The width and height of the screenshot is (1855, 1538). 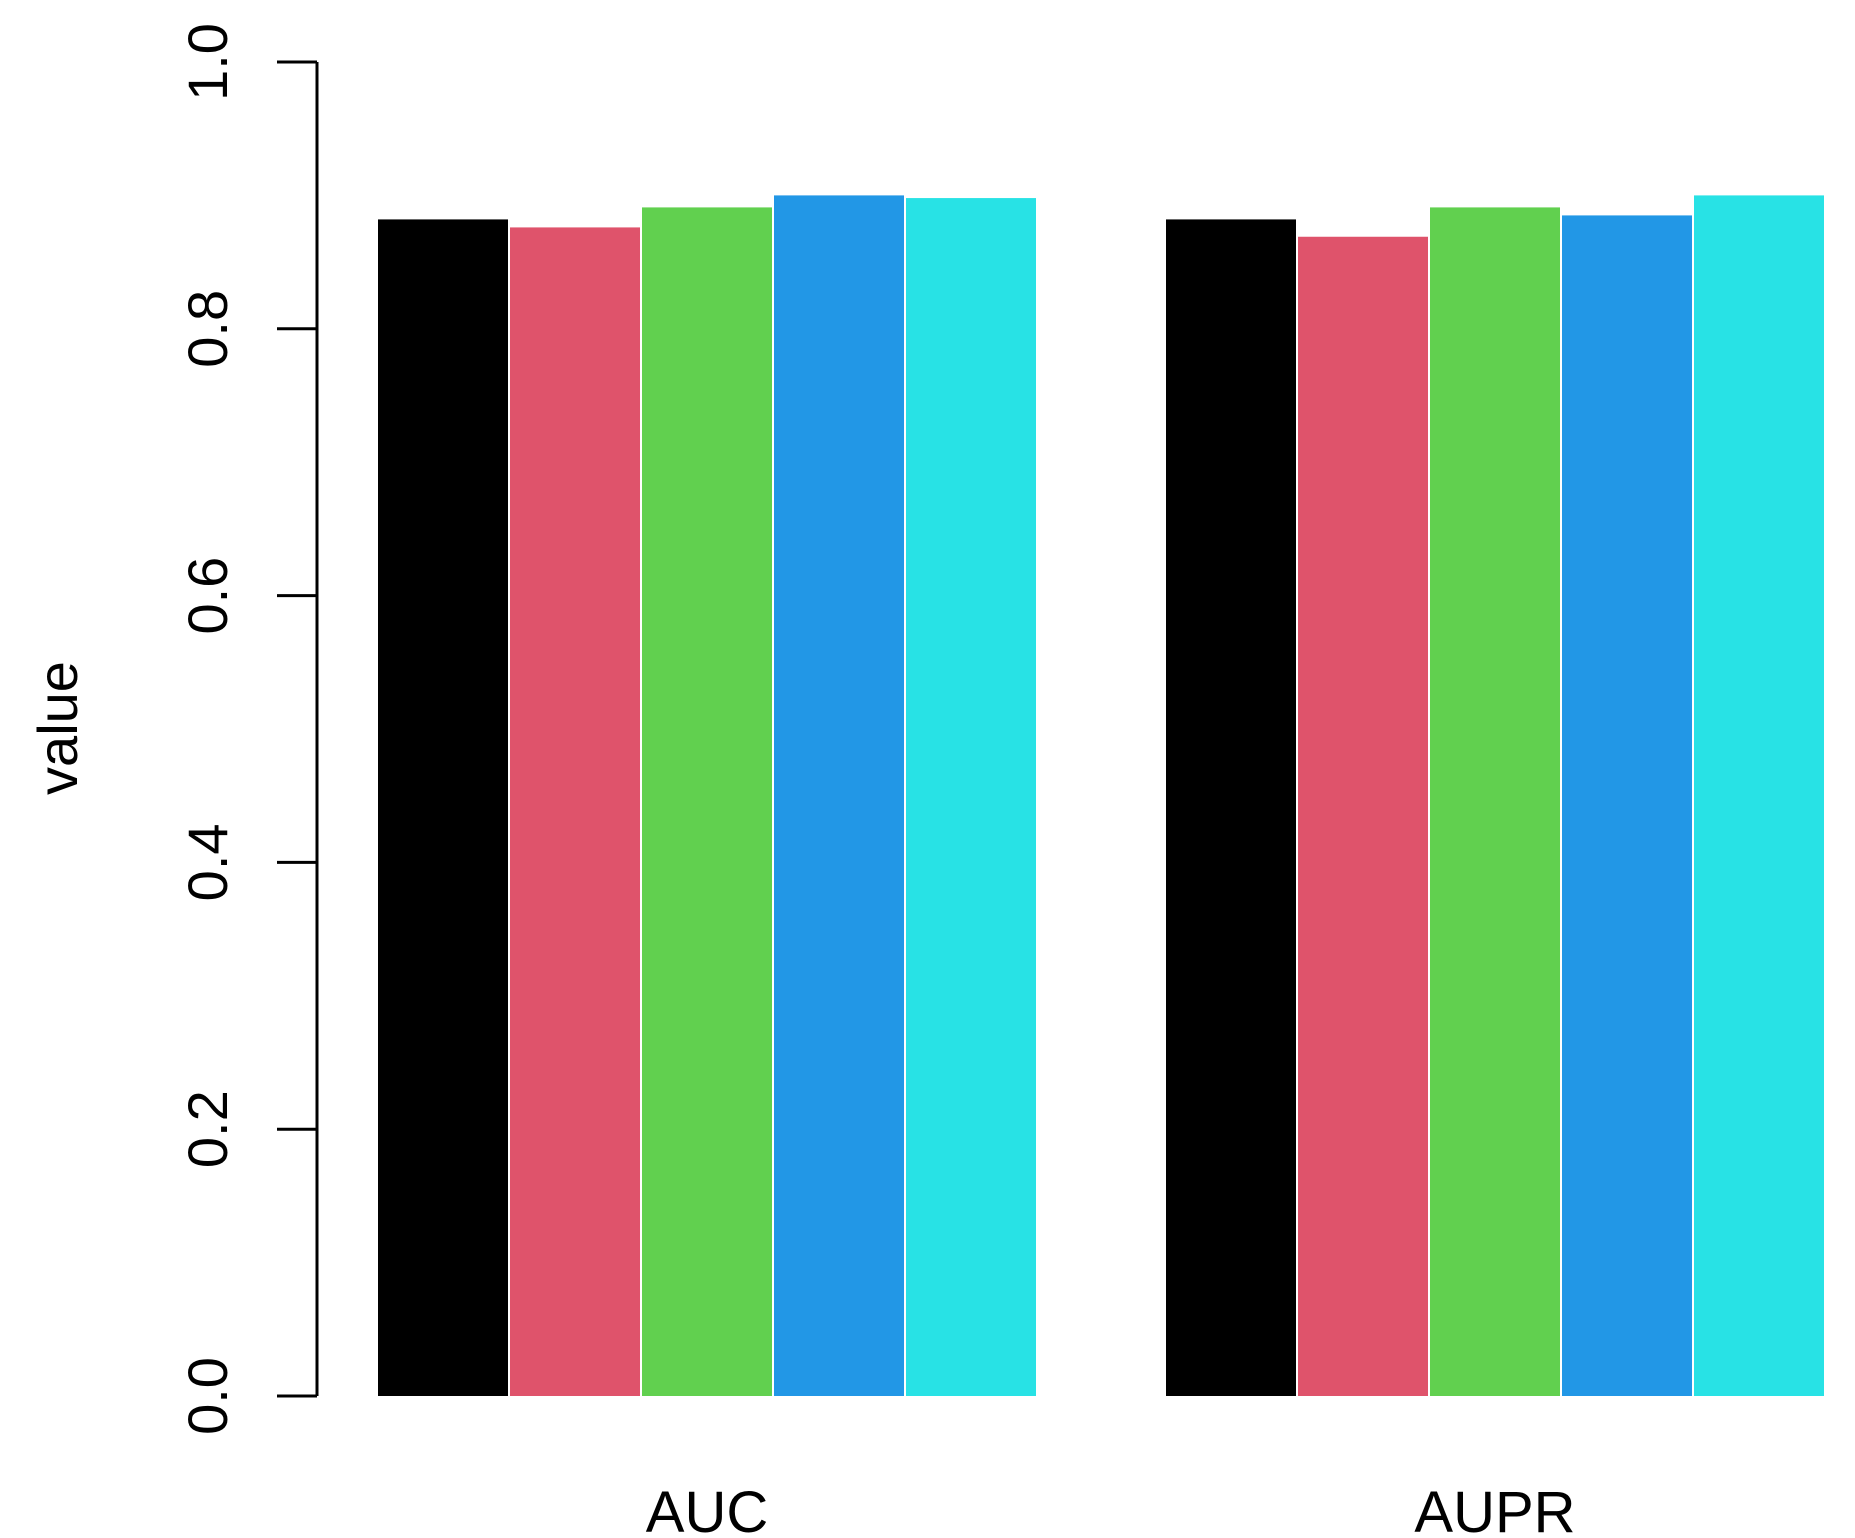 I want to click on category-label-aupr: AUPR, so click(x=1494, y=1509).